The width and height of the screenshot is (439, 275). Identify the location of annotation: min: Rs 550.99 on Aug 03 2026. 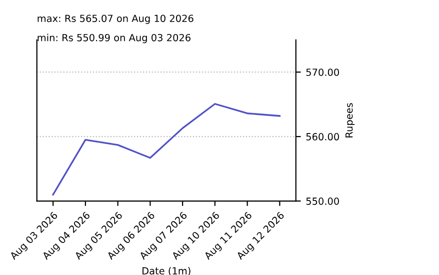
(114, 39).